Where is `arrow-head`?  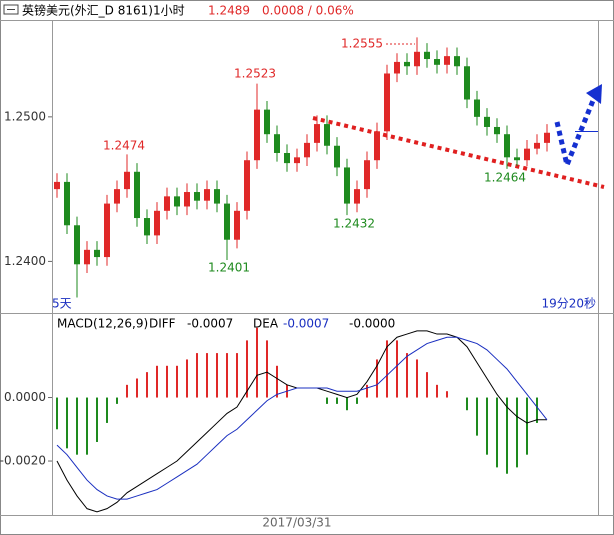 arrow-head is located at coordinates (594, 94).